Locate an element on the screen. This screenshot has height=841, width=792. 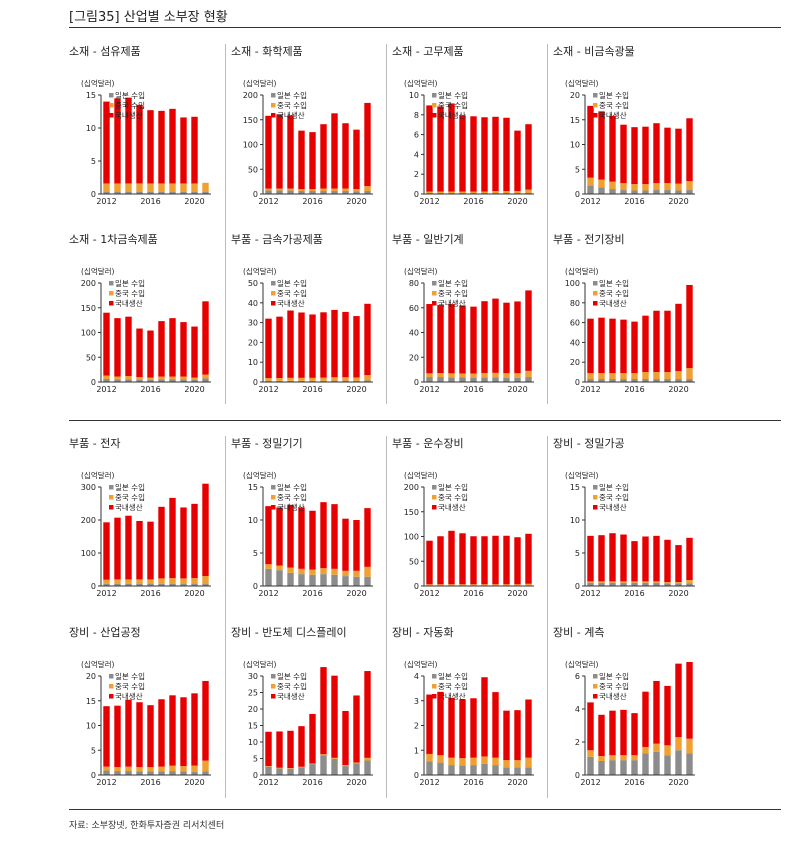
chart-13-bar-domestic-2014 is located at coordinates (128, 733).